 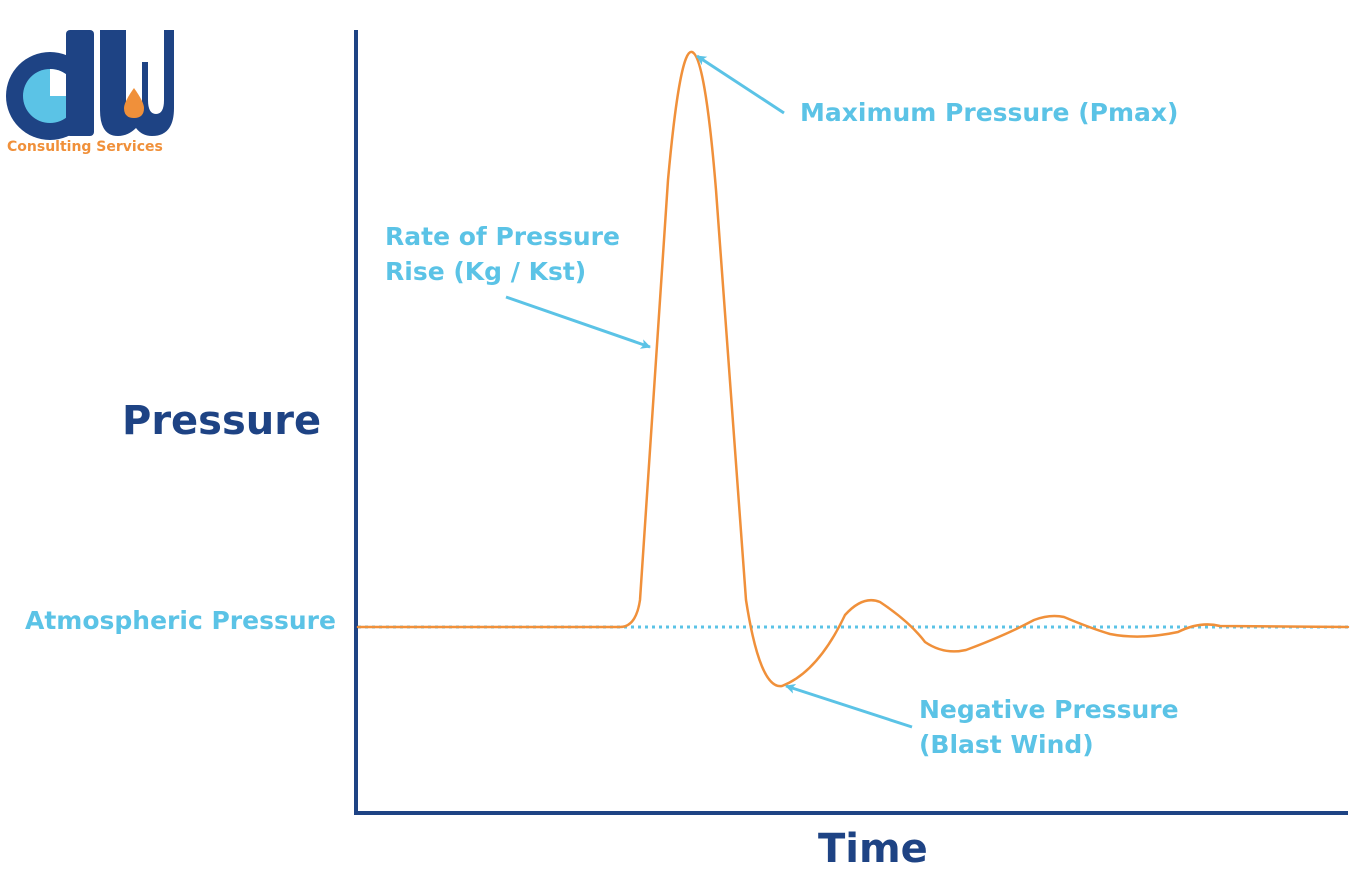 What do you see at coordinates (502, 254) in the screenshot?
I see `annotation-rate-of-rise: Rate of Pressure Rise (Kg / Kst)` at bounding box center [502, 254].